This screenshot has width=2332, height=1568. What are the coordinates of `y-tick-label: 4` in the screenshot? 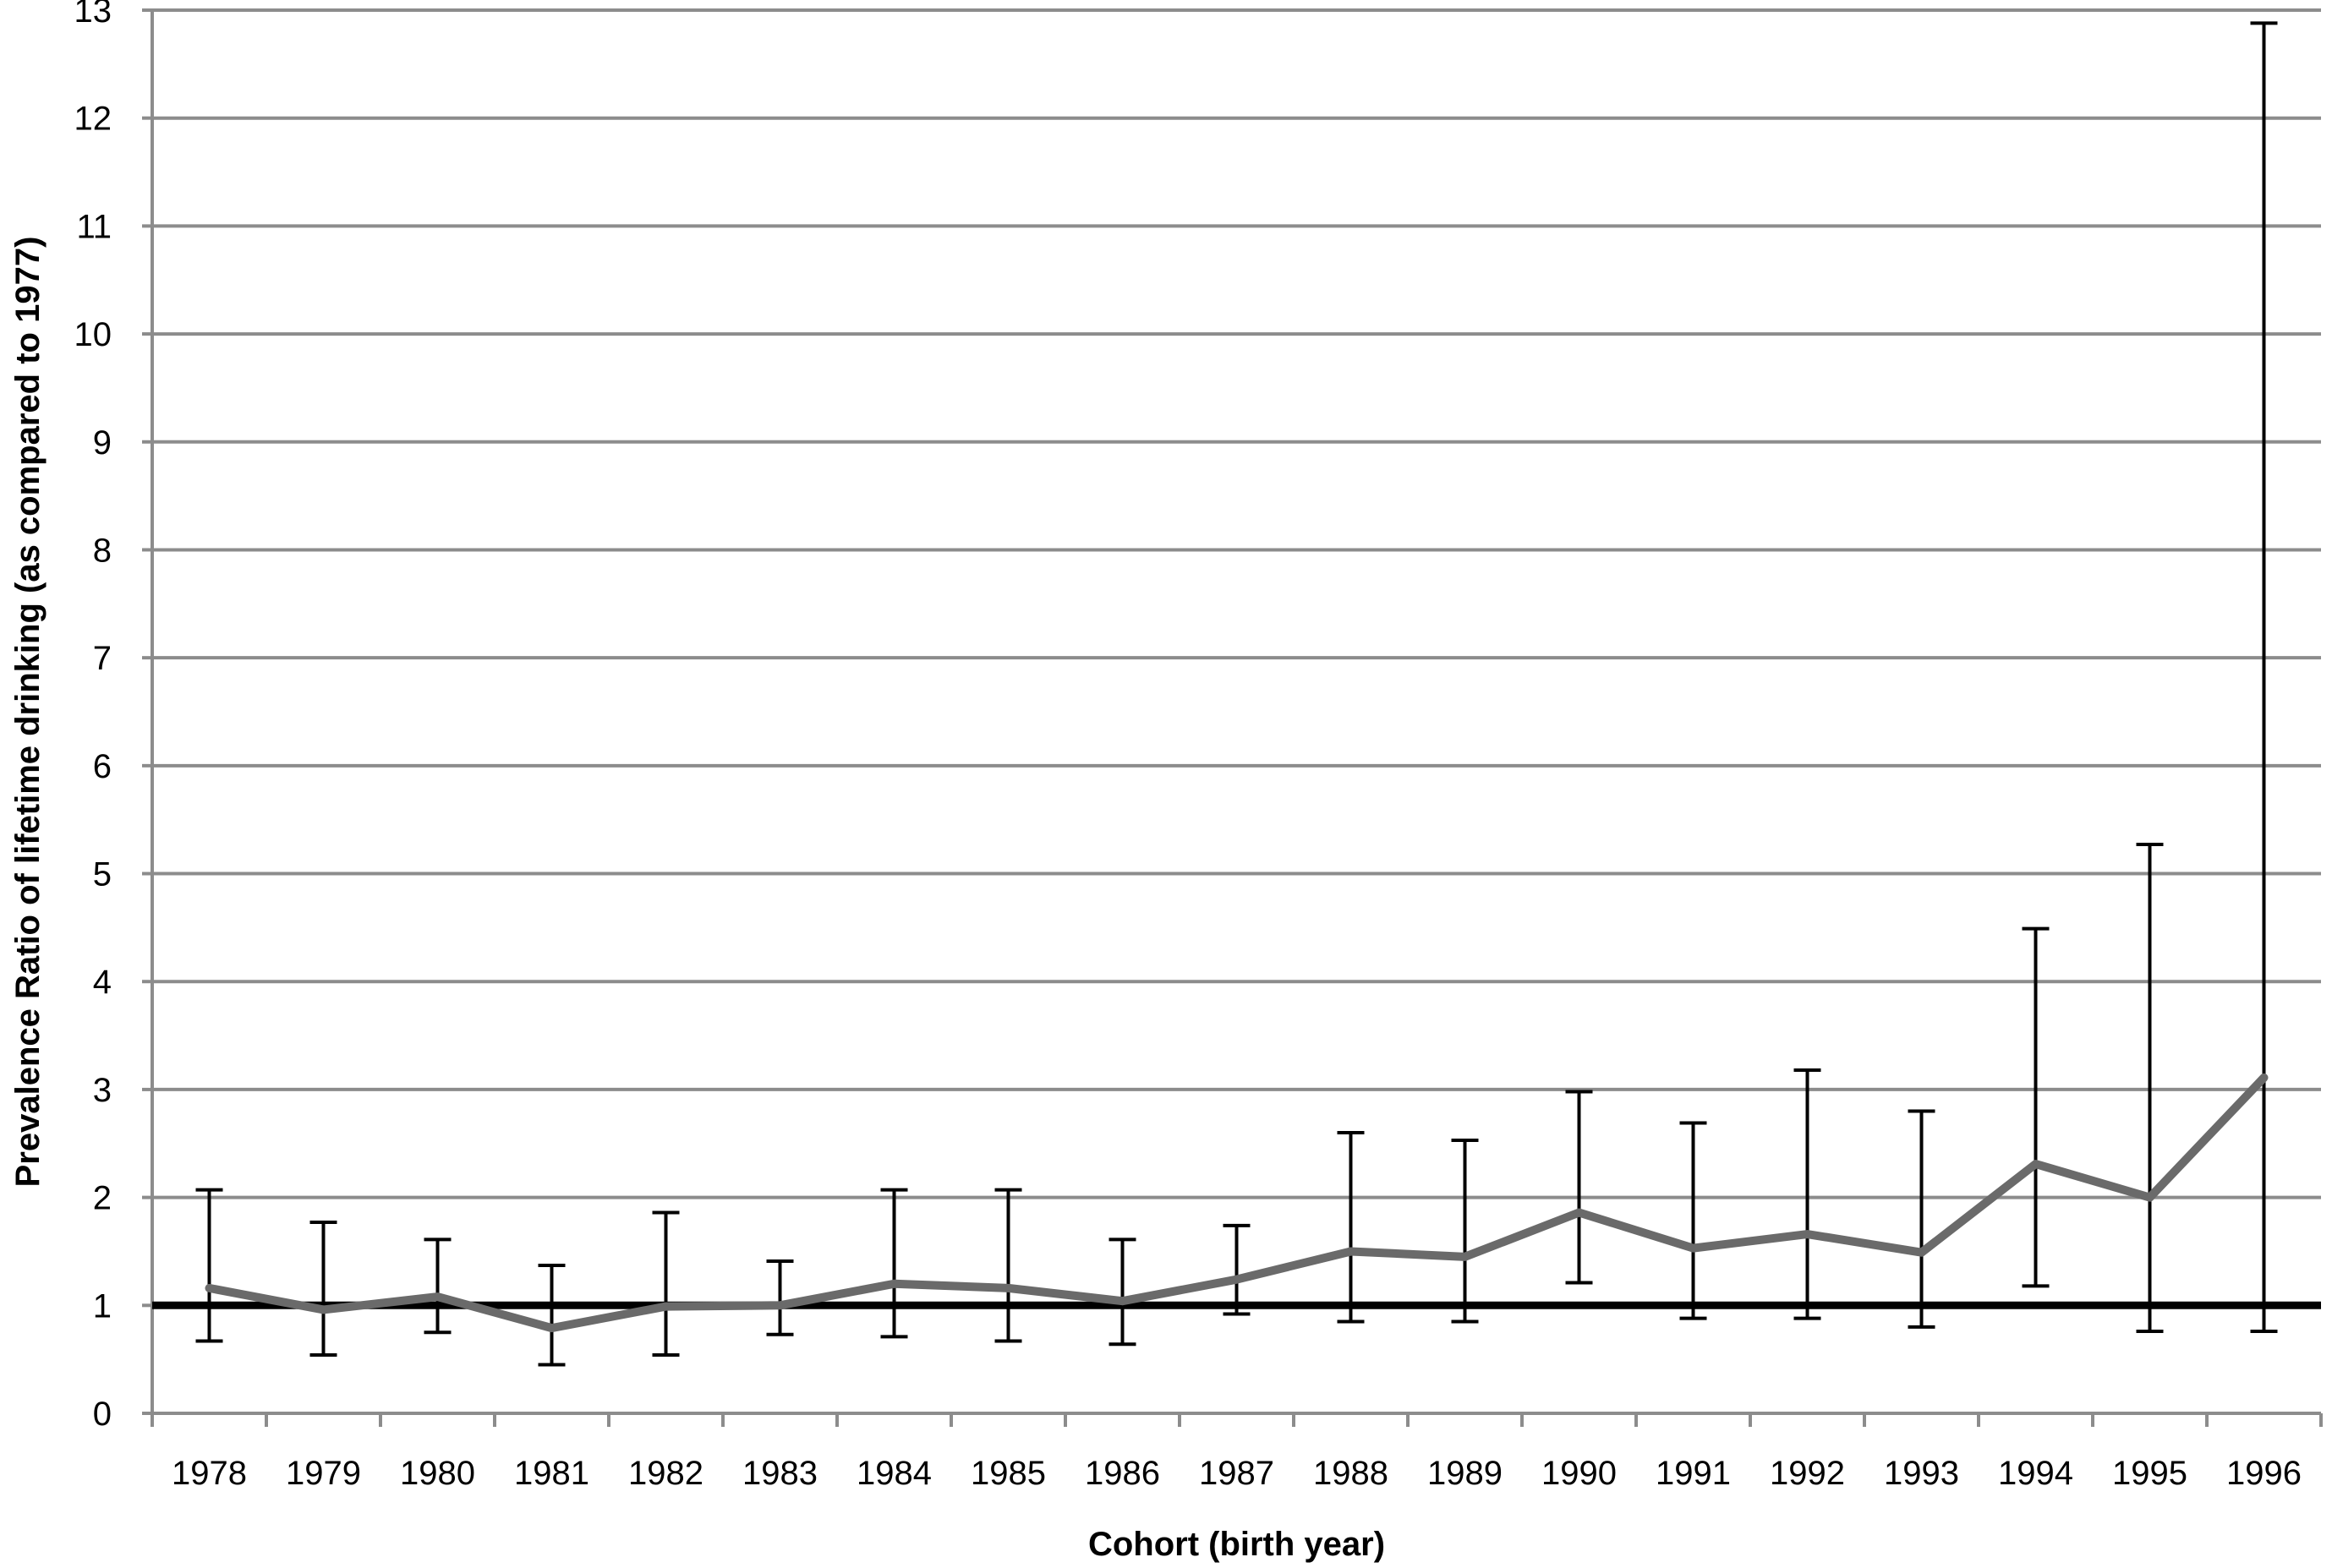 It's located at (102, 982).